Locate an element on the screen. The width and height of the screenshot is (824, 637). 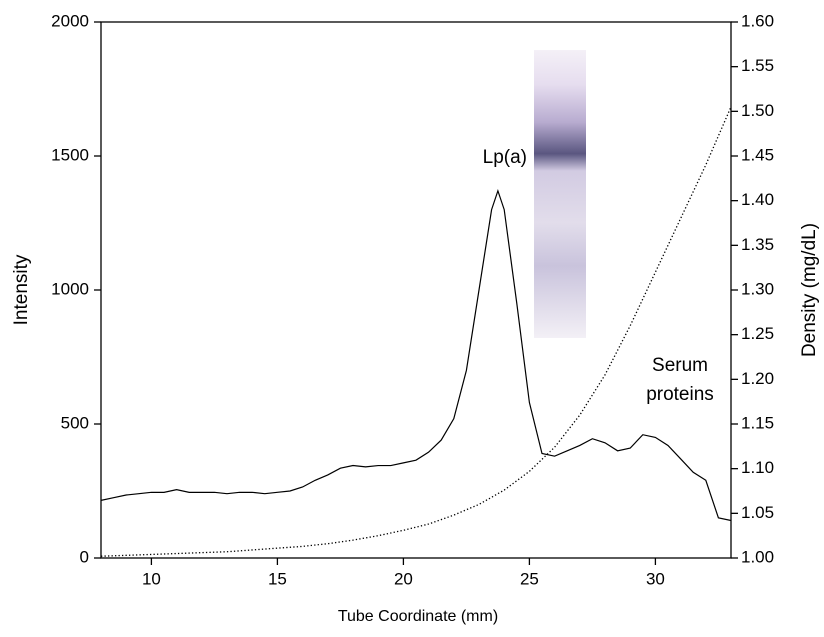
x-tick-label: 20 is located at coordinates (403, 578).